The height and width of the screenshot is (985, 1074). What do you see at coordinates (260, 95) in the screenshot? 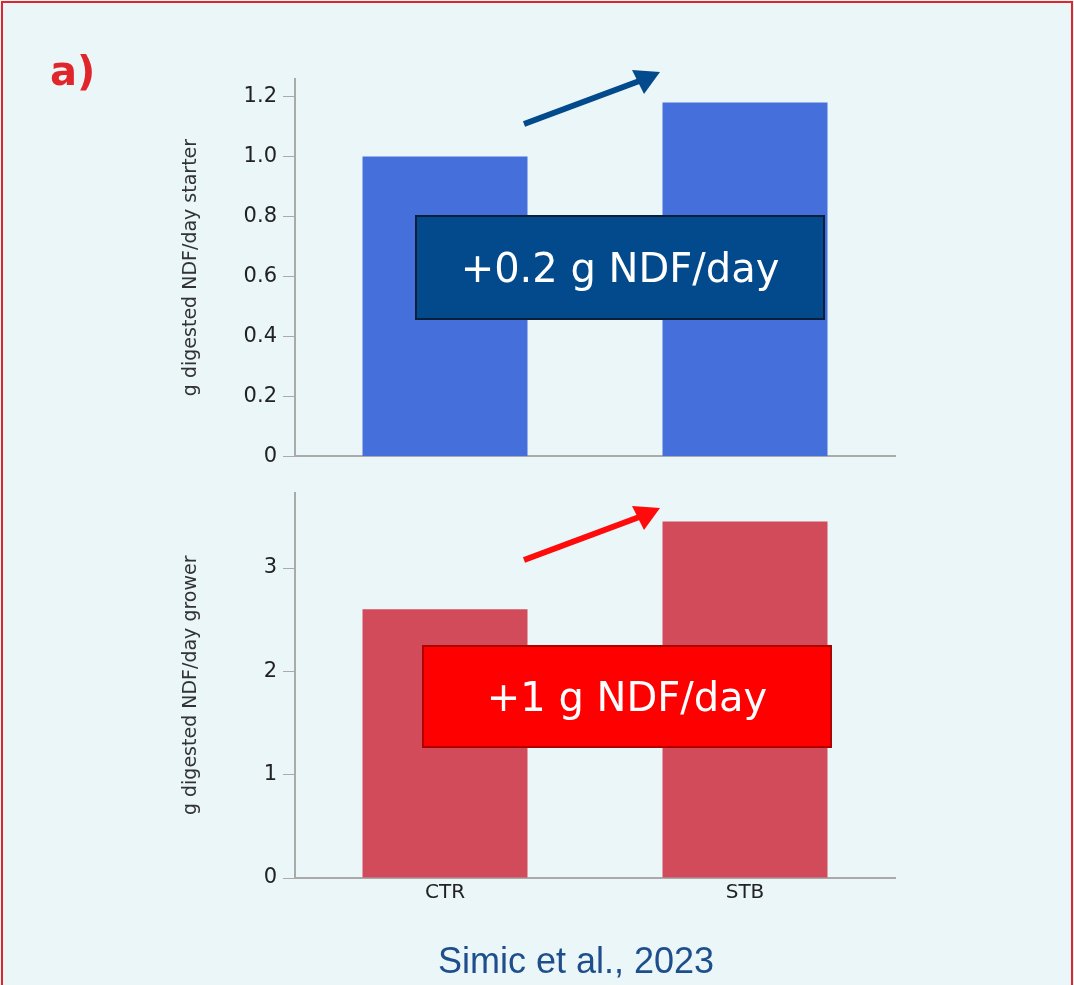
I see `y-tick-label: 1.2` at bounding box center [260, 95].